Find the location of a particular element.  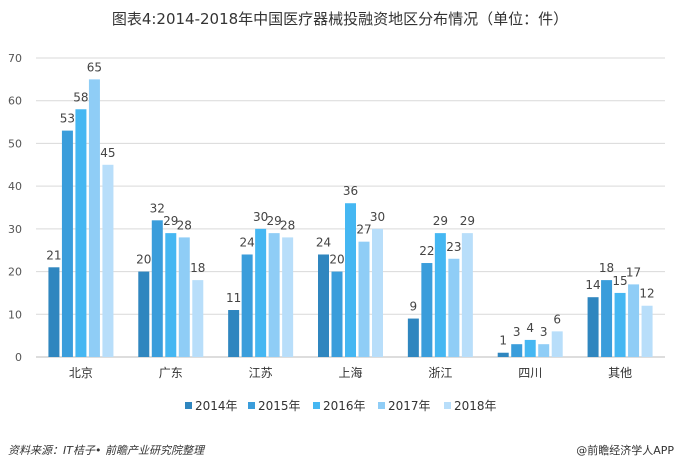

data-label: 12 is located at coordinates (646, 294).